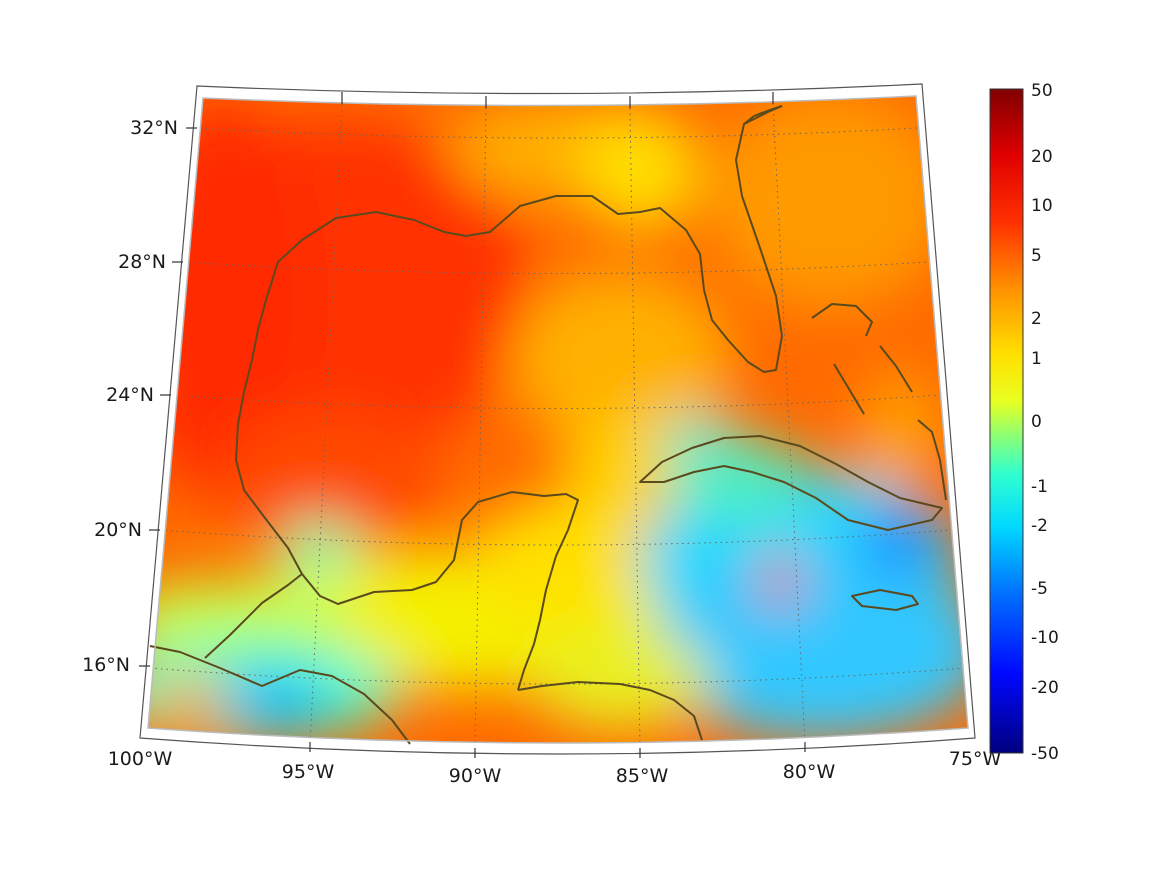 The width and height of the screenshot is (1167, 875). I want to click on cb-label-neg1: -1, so click(1039, 487).